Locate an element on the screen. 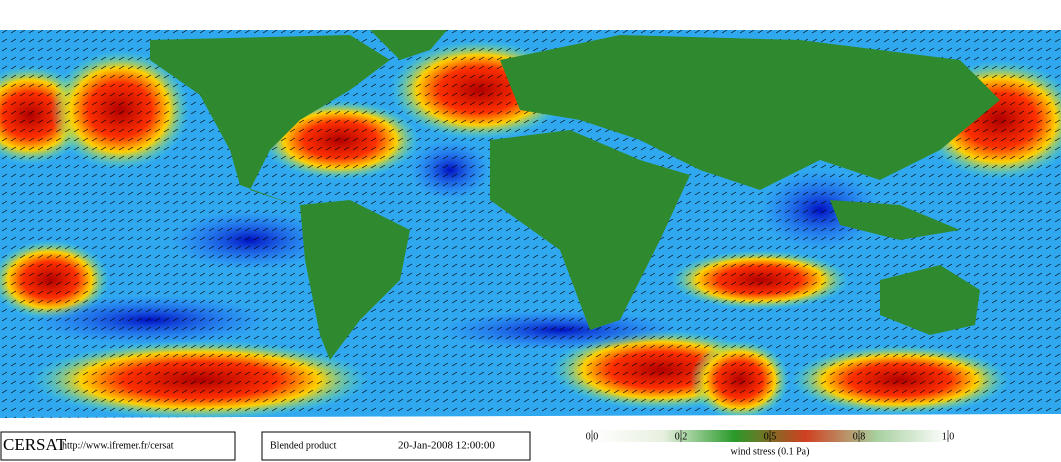 Image resolution: width=1061 pixels, height=462 pixels. south-america is located at coordinates (355, 280).